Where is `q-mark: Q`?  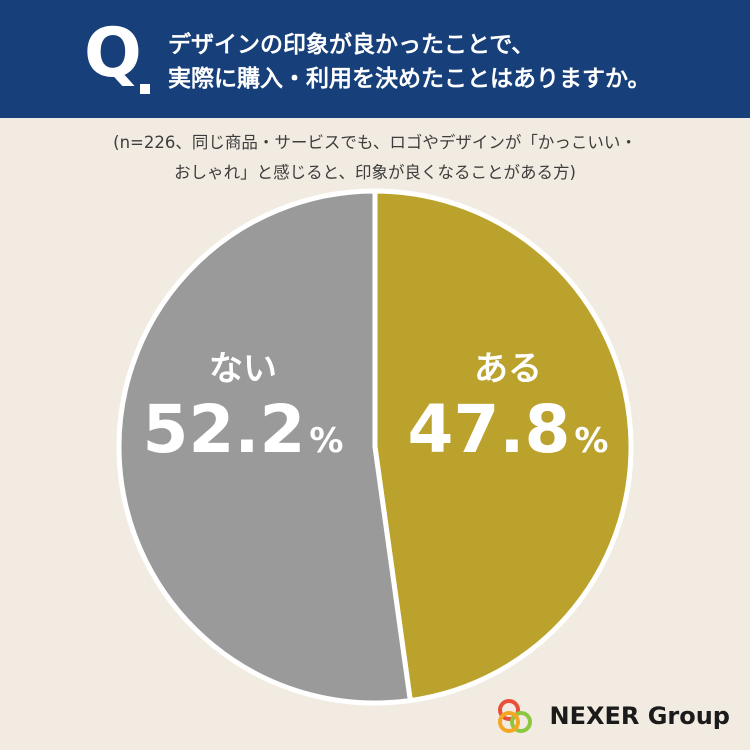 q-mark: Q is located at coordinates (113, 53).